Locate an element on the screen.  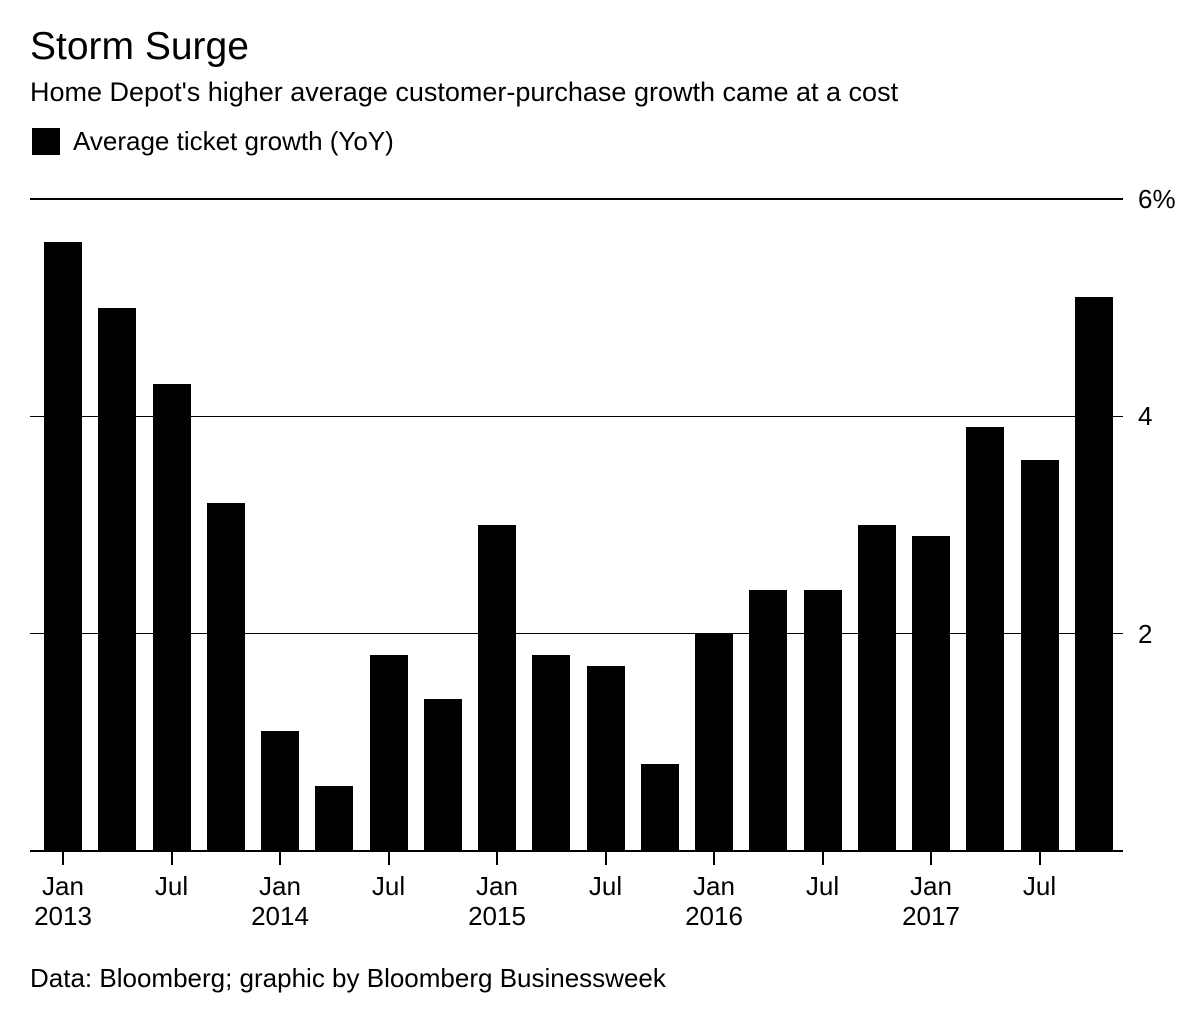
x-tick-year-label: 2014 is located at coordinates (280, 916).